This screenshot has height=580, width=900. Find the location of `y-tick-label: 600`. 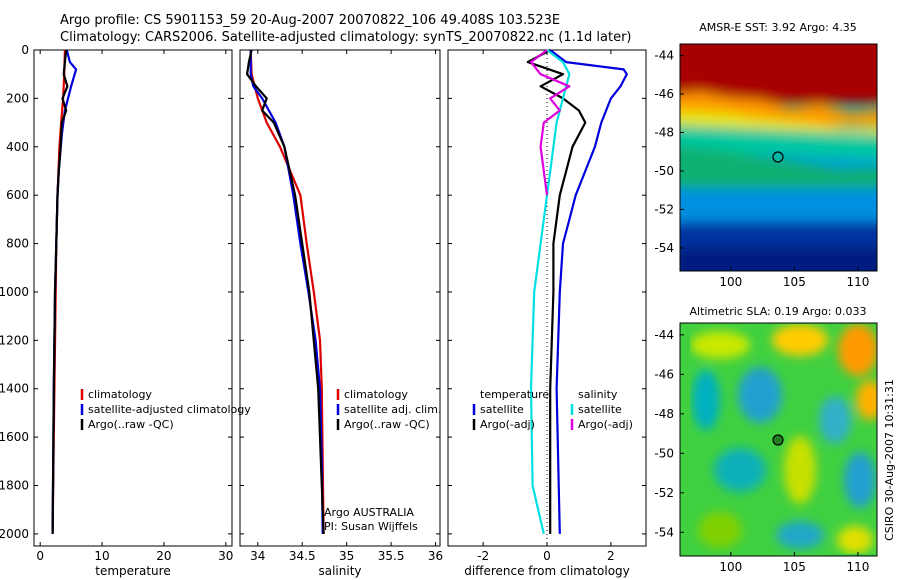

y-tick-label: 600 is located at coordinates (17, 195).